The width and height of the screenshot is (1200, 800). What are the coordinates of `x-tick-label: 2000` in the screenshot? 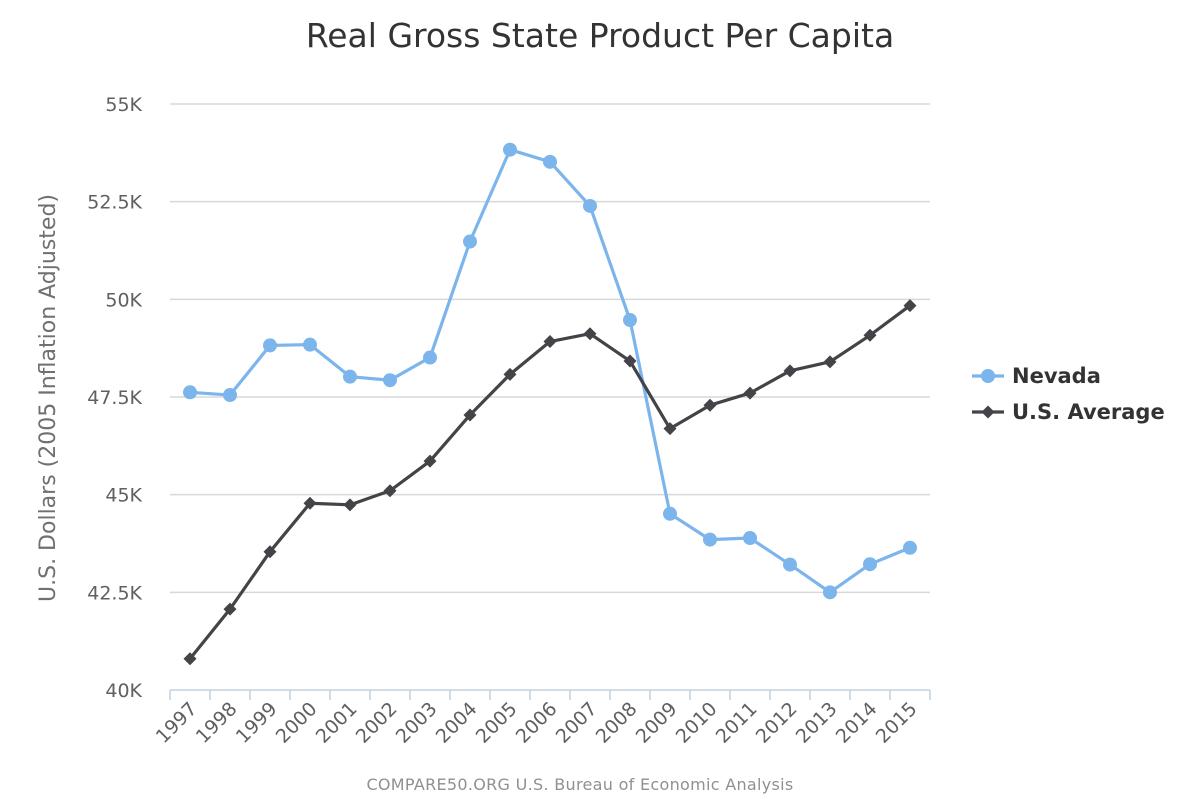 It's located at (297, 723).